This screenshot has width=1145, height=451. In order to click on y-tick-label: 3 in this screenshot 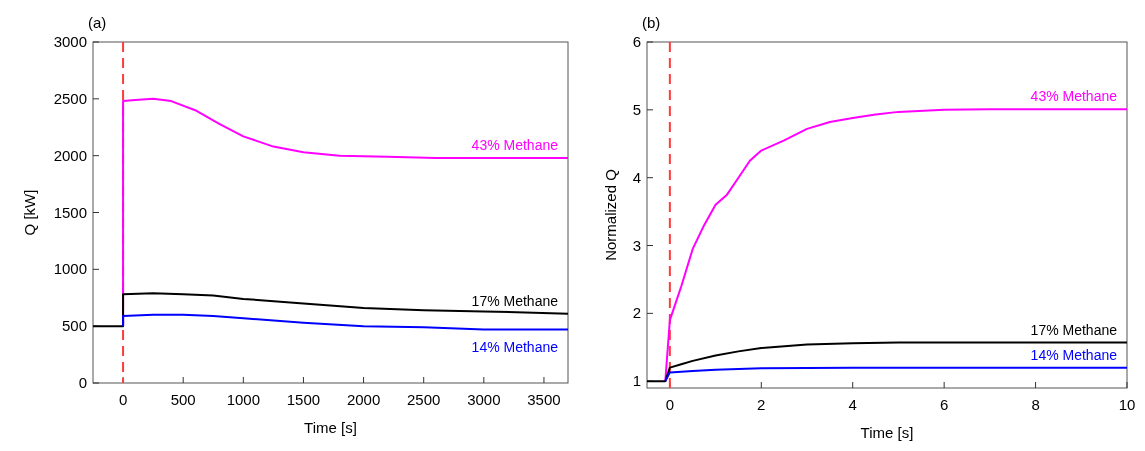, I will do `click(636, 245)`.